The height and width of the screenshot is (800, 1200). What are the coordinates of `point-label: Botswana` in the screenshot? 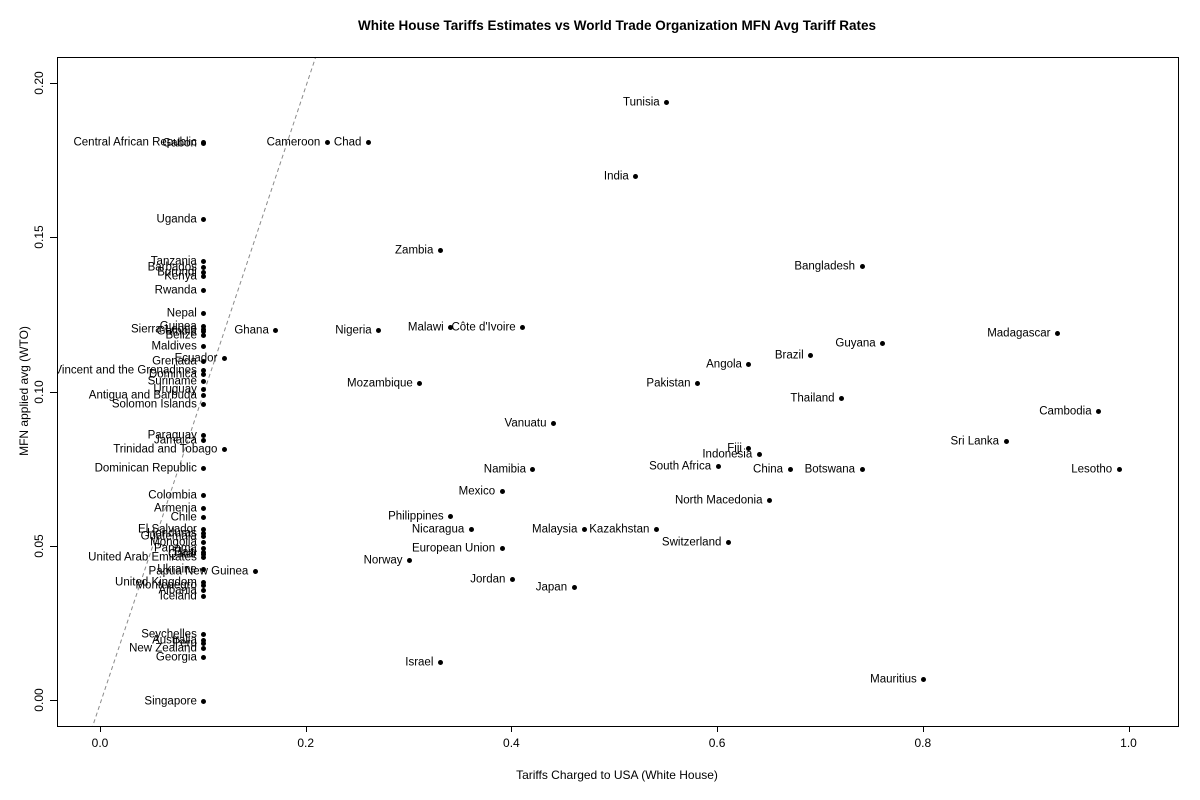 It's located at (830, 469).